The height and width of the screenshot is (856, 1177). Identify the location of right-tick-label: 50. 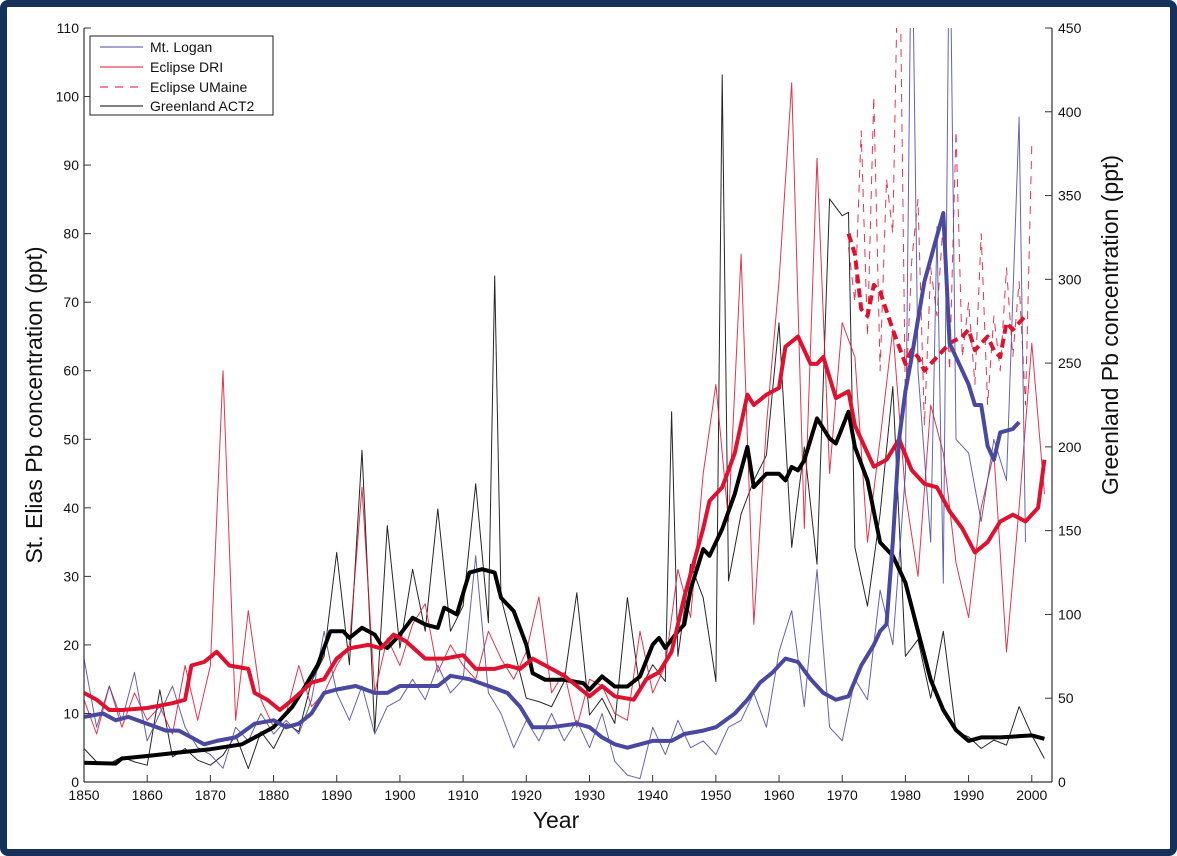
(1066, 698).